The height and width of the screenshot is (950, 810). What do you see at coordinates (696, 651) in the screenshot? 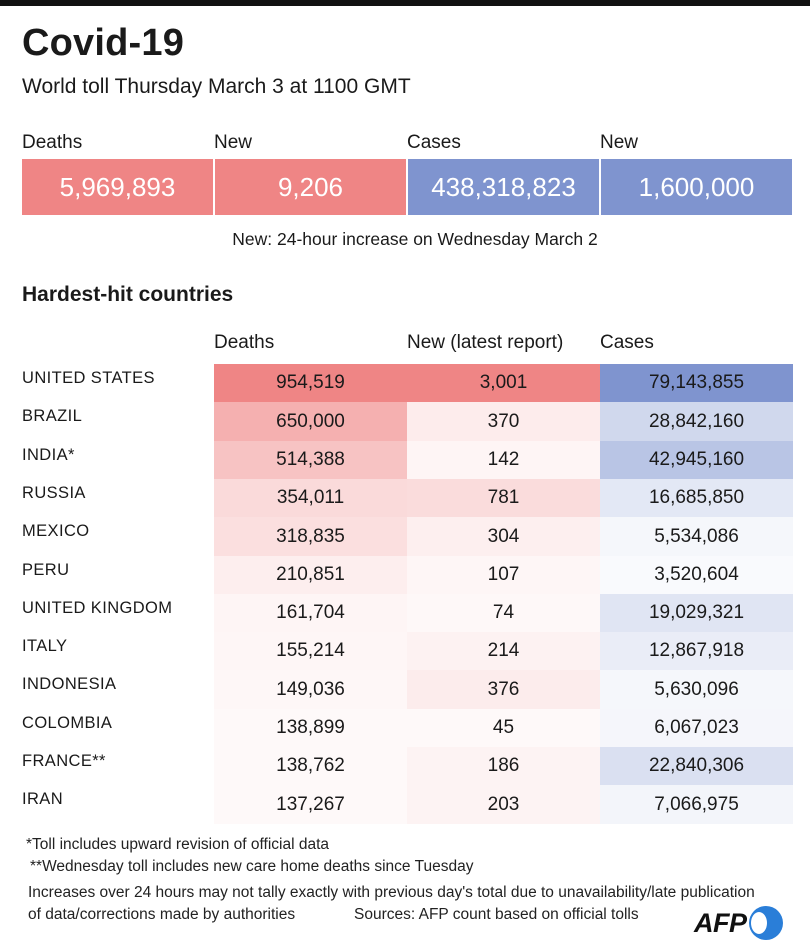
I see `cases-cell: 12,867,918` at bounding box center [696, 651].